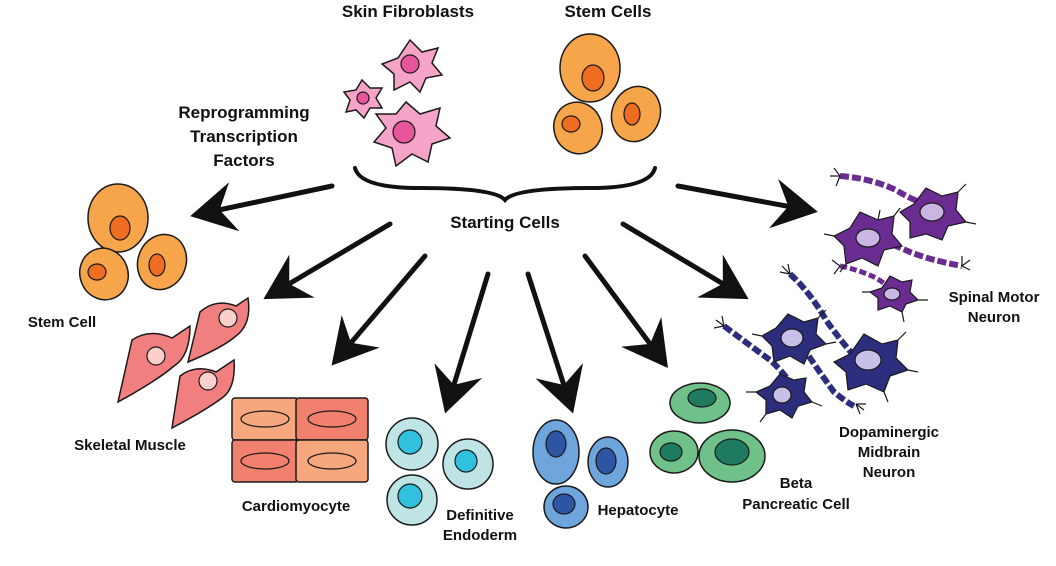 The width and height of the screenshot is (1056, 566). I want to click on dopaminergic-dendrites, so click(816, 343).